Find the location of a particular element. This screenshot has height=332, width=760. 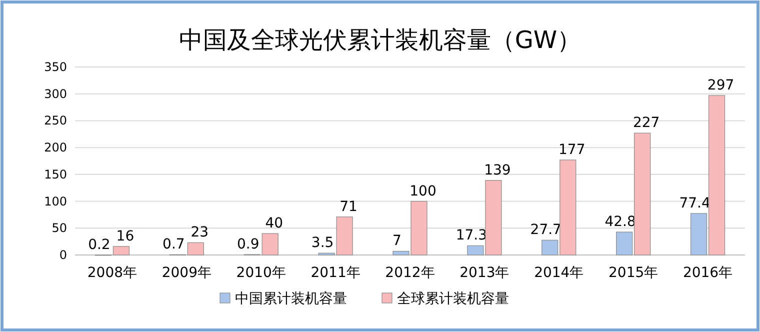

y-tick-label: 150 is located at coordinates (55, 174).